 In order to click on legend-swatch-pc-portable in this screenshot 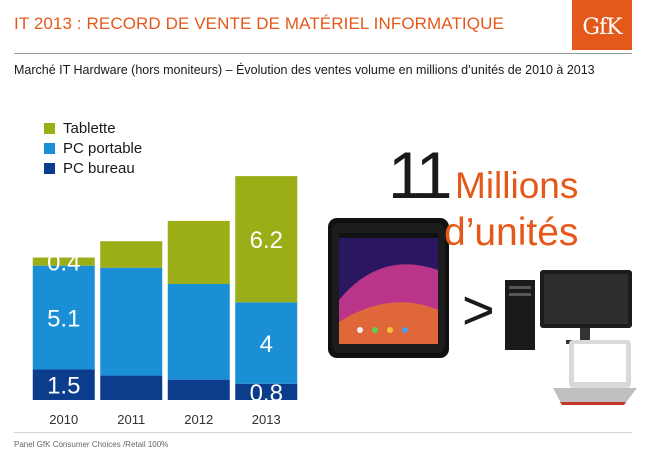, I will do `click(49, 148)`.